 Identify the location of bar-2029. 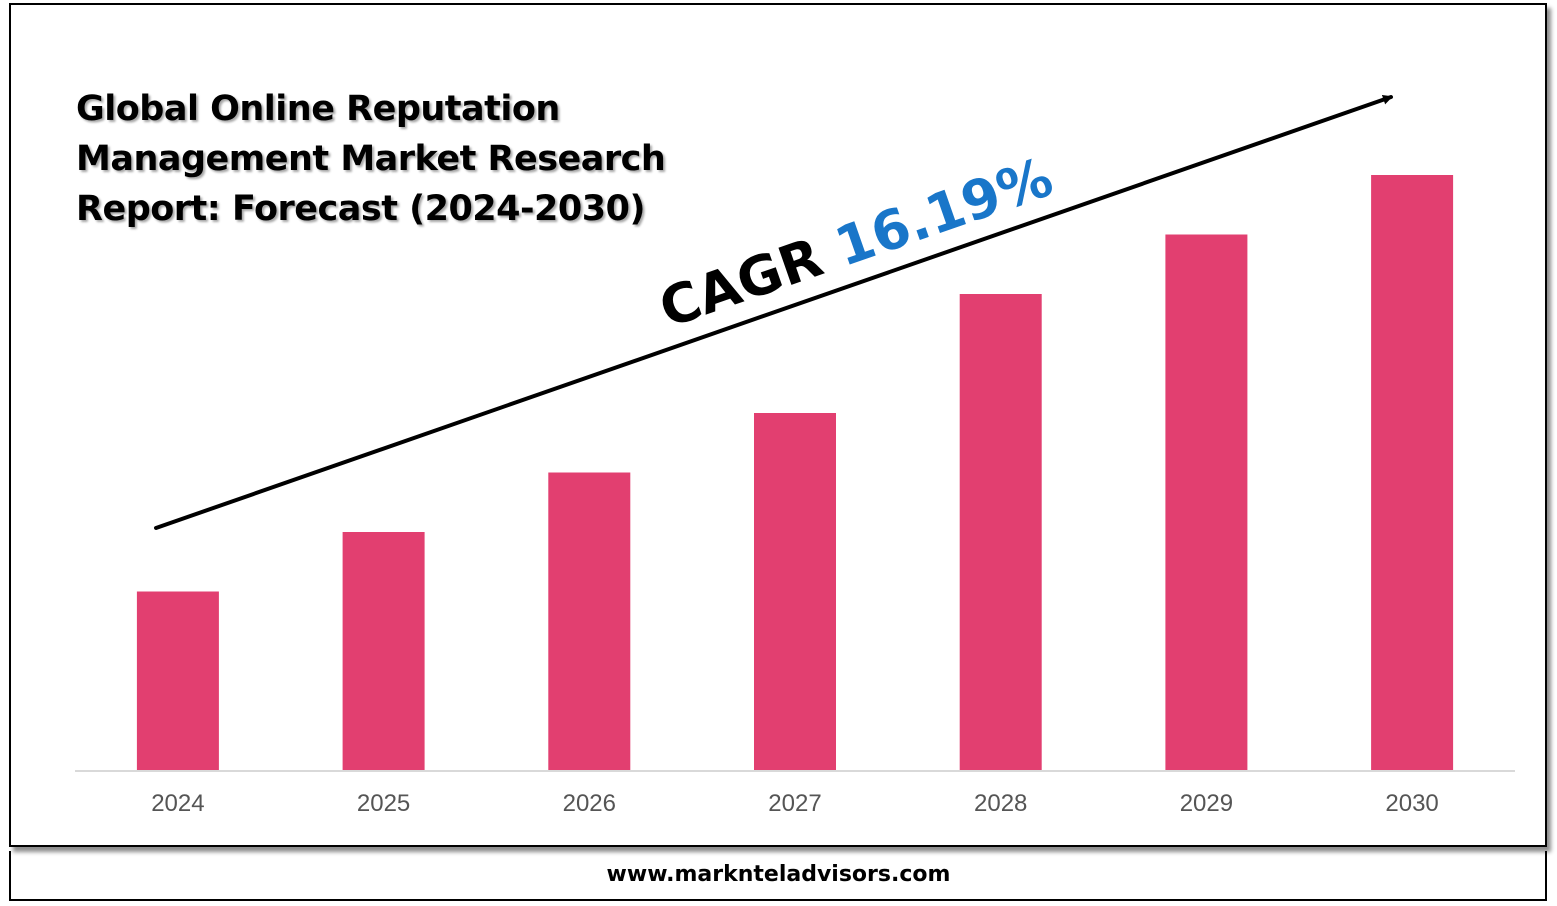
(1206, 502).